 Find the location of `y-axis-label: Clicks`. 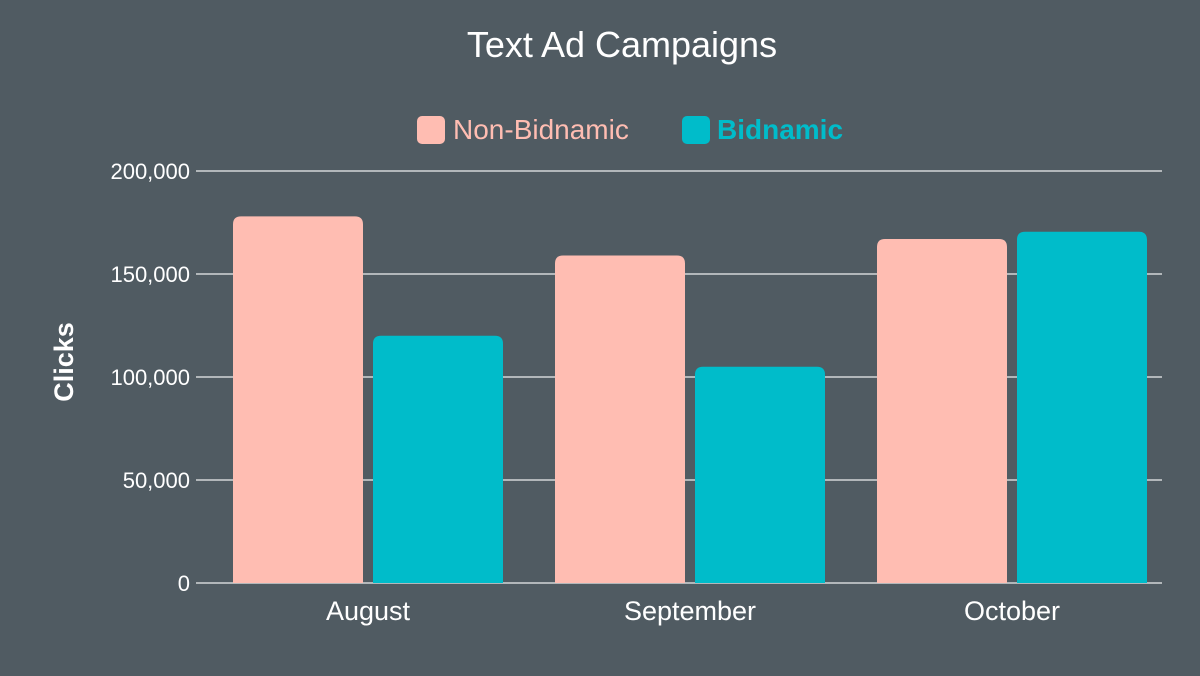

y-axis-label: Clicks is located at coordinates (64, 362).